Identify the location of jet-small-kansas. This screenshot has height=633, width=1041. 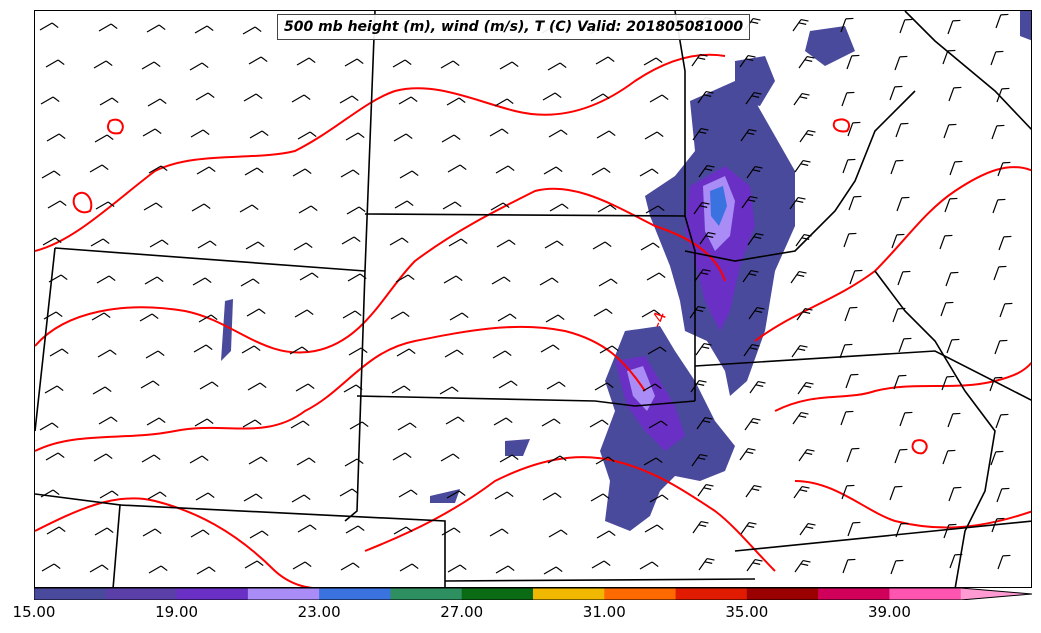
(445, 496).